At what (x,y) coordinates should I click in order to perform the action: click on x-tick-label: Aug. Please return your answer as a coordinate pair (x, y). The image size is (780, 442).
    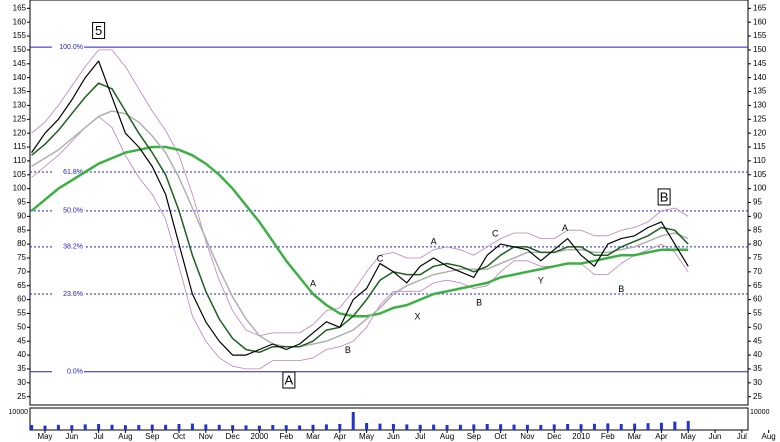
    Looking at the image, I should click on (769, 436).